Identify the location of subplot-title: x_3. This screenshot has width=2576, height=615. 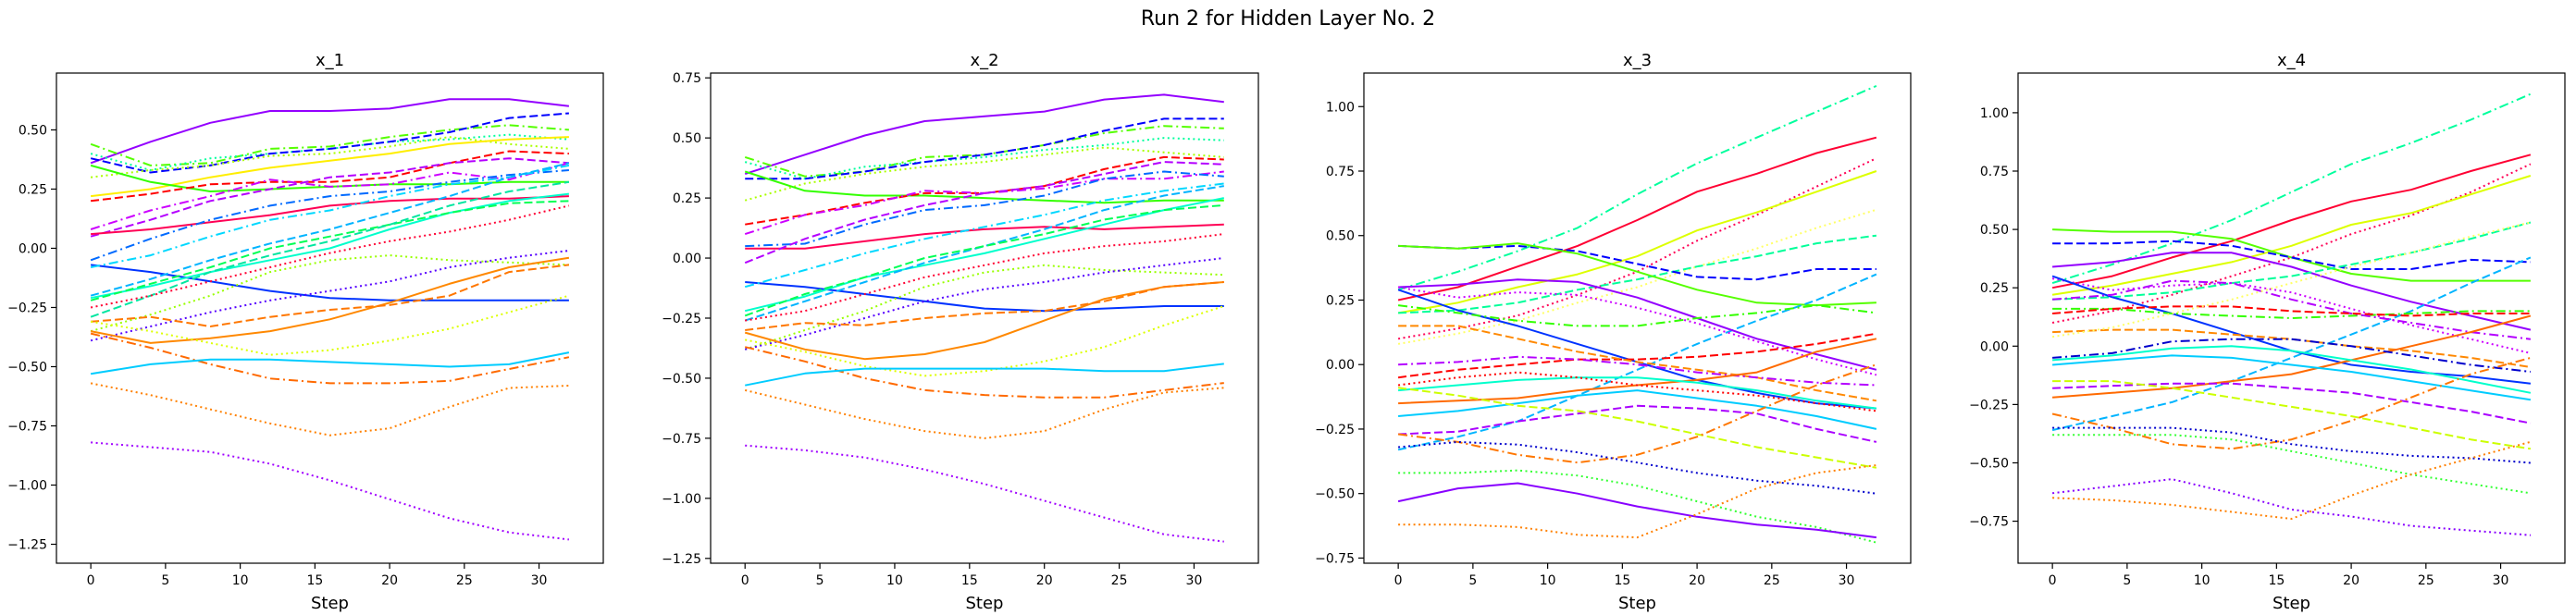
(1637, 60).